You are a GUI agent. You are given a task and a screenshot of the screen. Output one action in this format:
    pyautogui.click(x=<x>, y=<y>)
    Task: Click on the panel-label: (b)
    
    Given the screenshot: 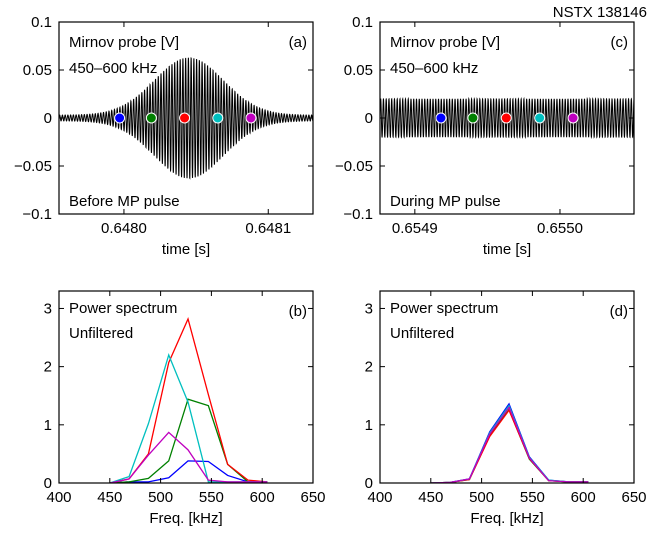 What is the action you would take?
    pyautogui.click(x=298, y=311)
    